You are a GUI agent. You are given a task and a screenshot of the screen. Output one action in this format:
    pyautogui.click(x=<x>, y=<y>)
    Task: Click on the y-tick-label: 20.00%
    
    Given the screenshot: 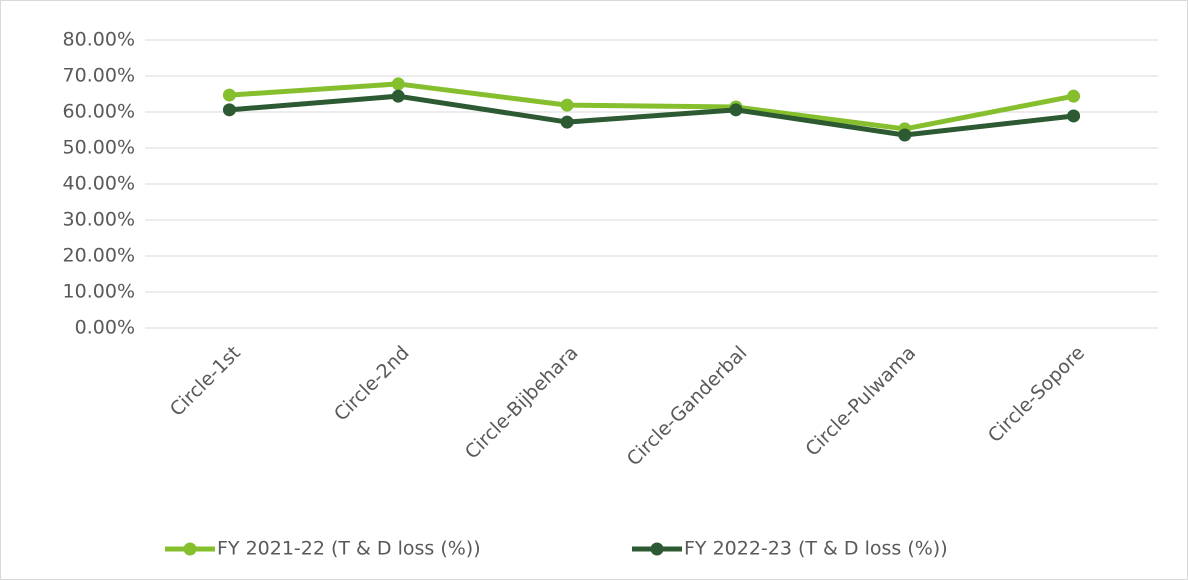 What is the action you would take?
    pyautogui.click(x=99, y=256)
    